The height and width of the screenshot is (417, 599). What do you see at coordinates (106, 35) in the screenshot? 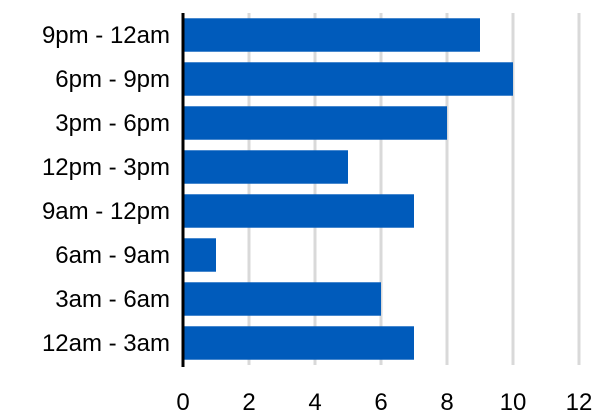
I see `category-label: 9pm - 12am` at bounding box center [106, 35].